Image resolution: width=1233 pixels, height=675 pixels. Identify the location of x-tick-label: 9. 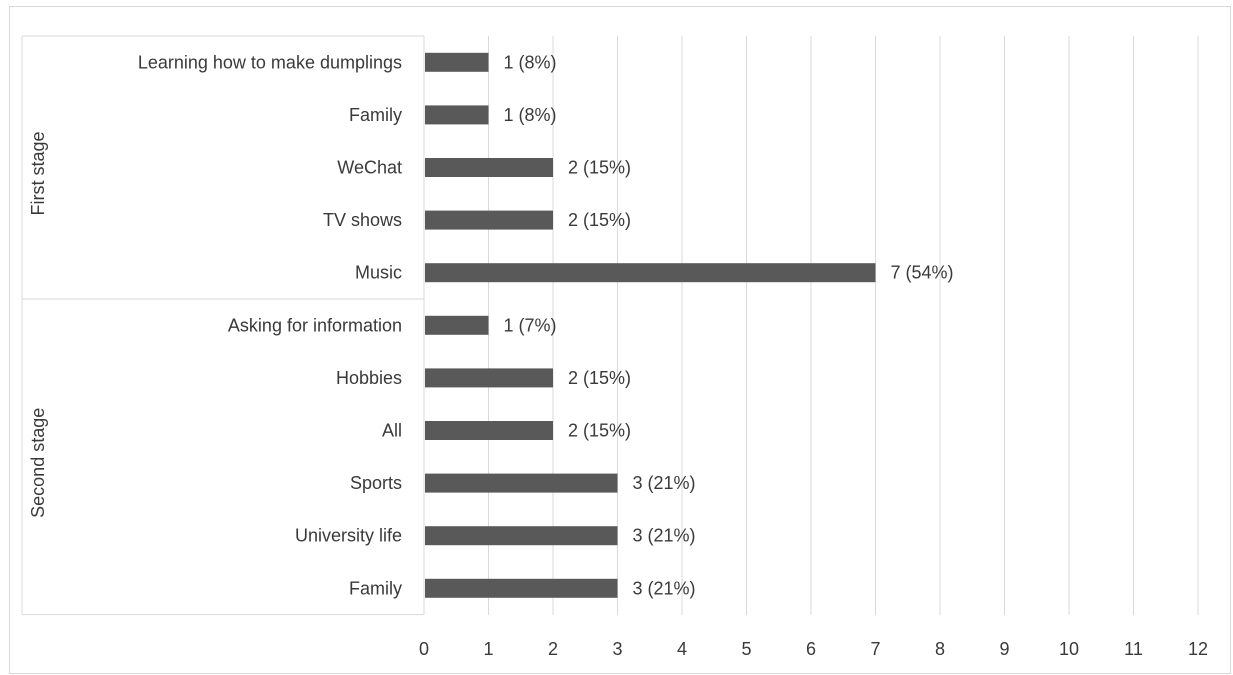
(1004, 649).